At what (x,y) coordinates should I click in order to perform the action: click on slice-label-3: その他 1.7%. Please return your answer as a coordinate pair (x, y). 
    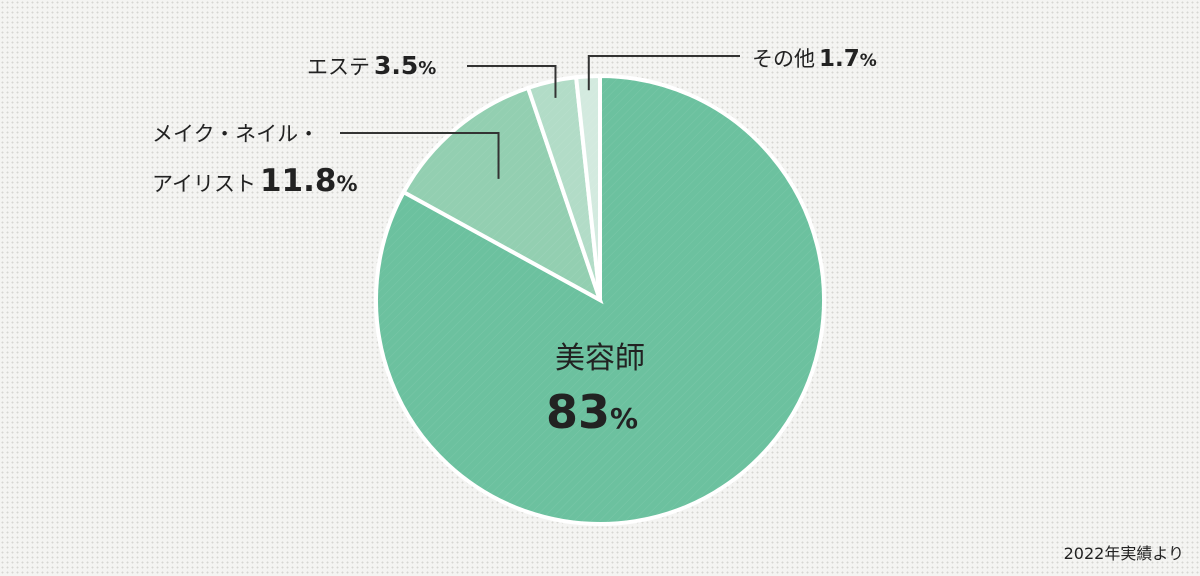
    Looking at the image, I should click on (814, 59).